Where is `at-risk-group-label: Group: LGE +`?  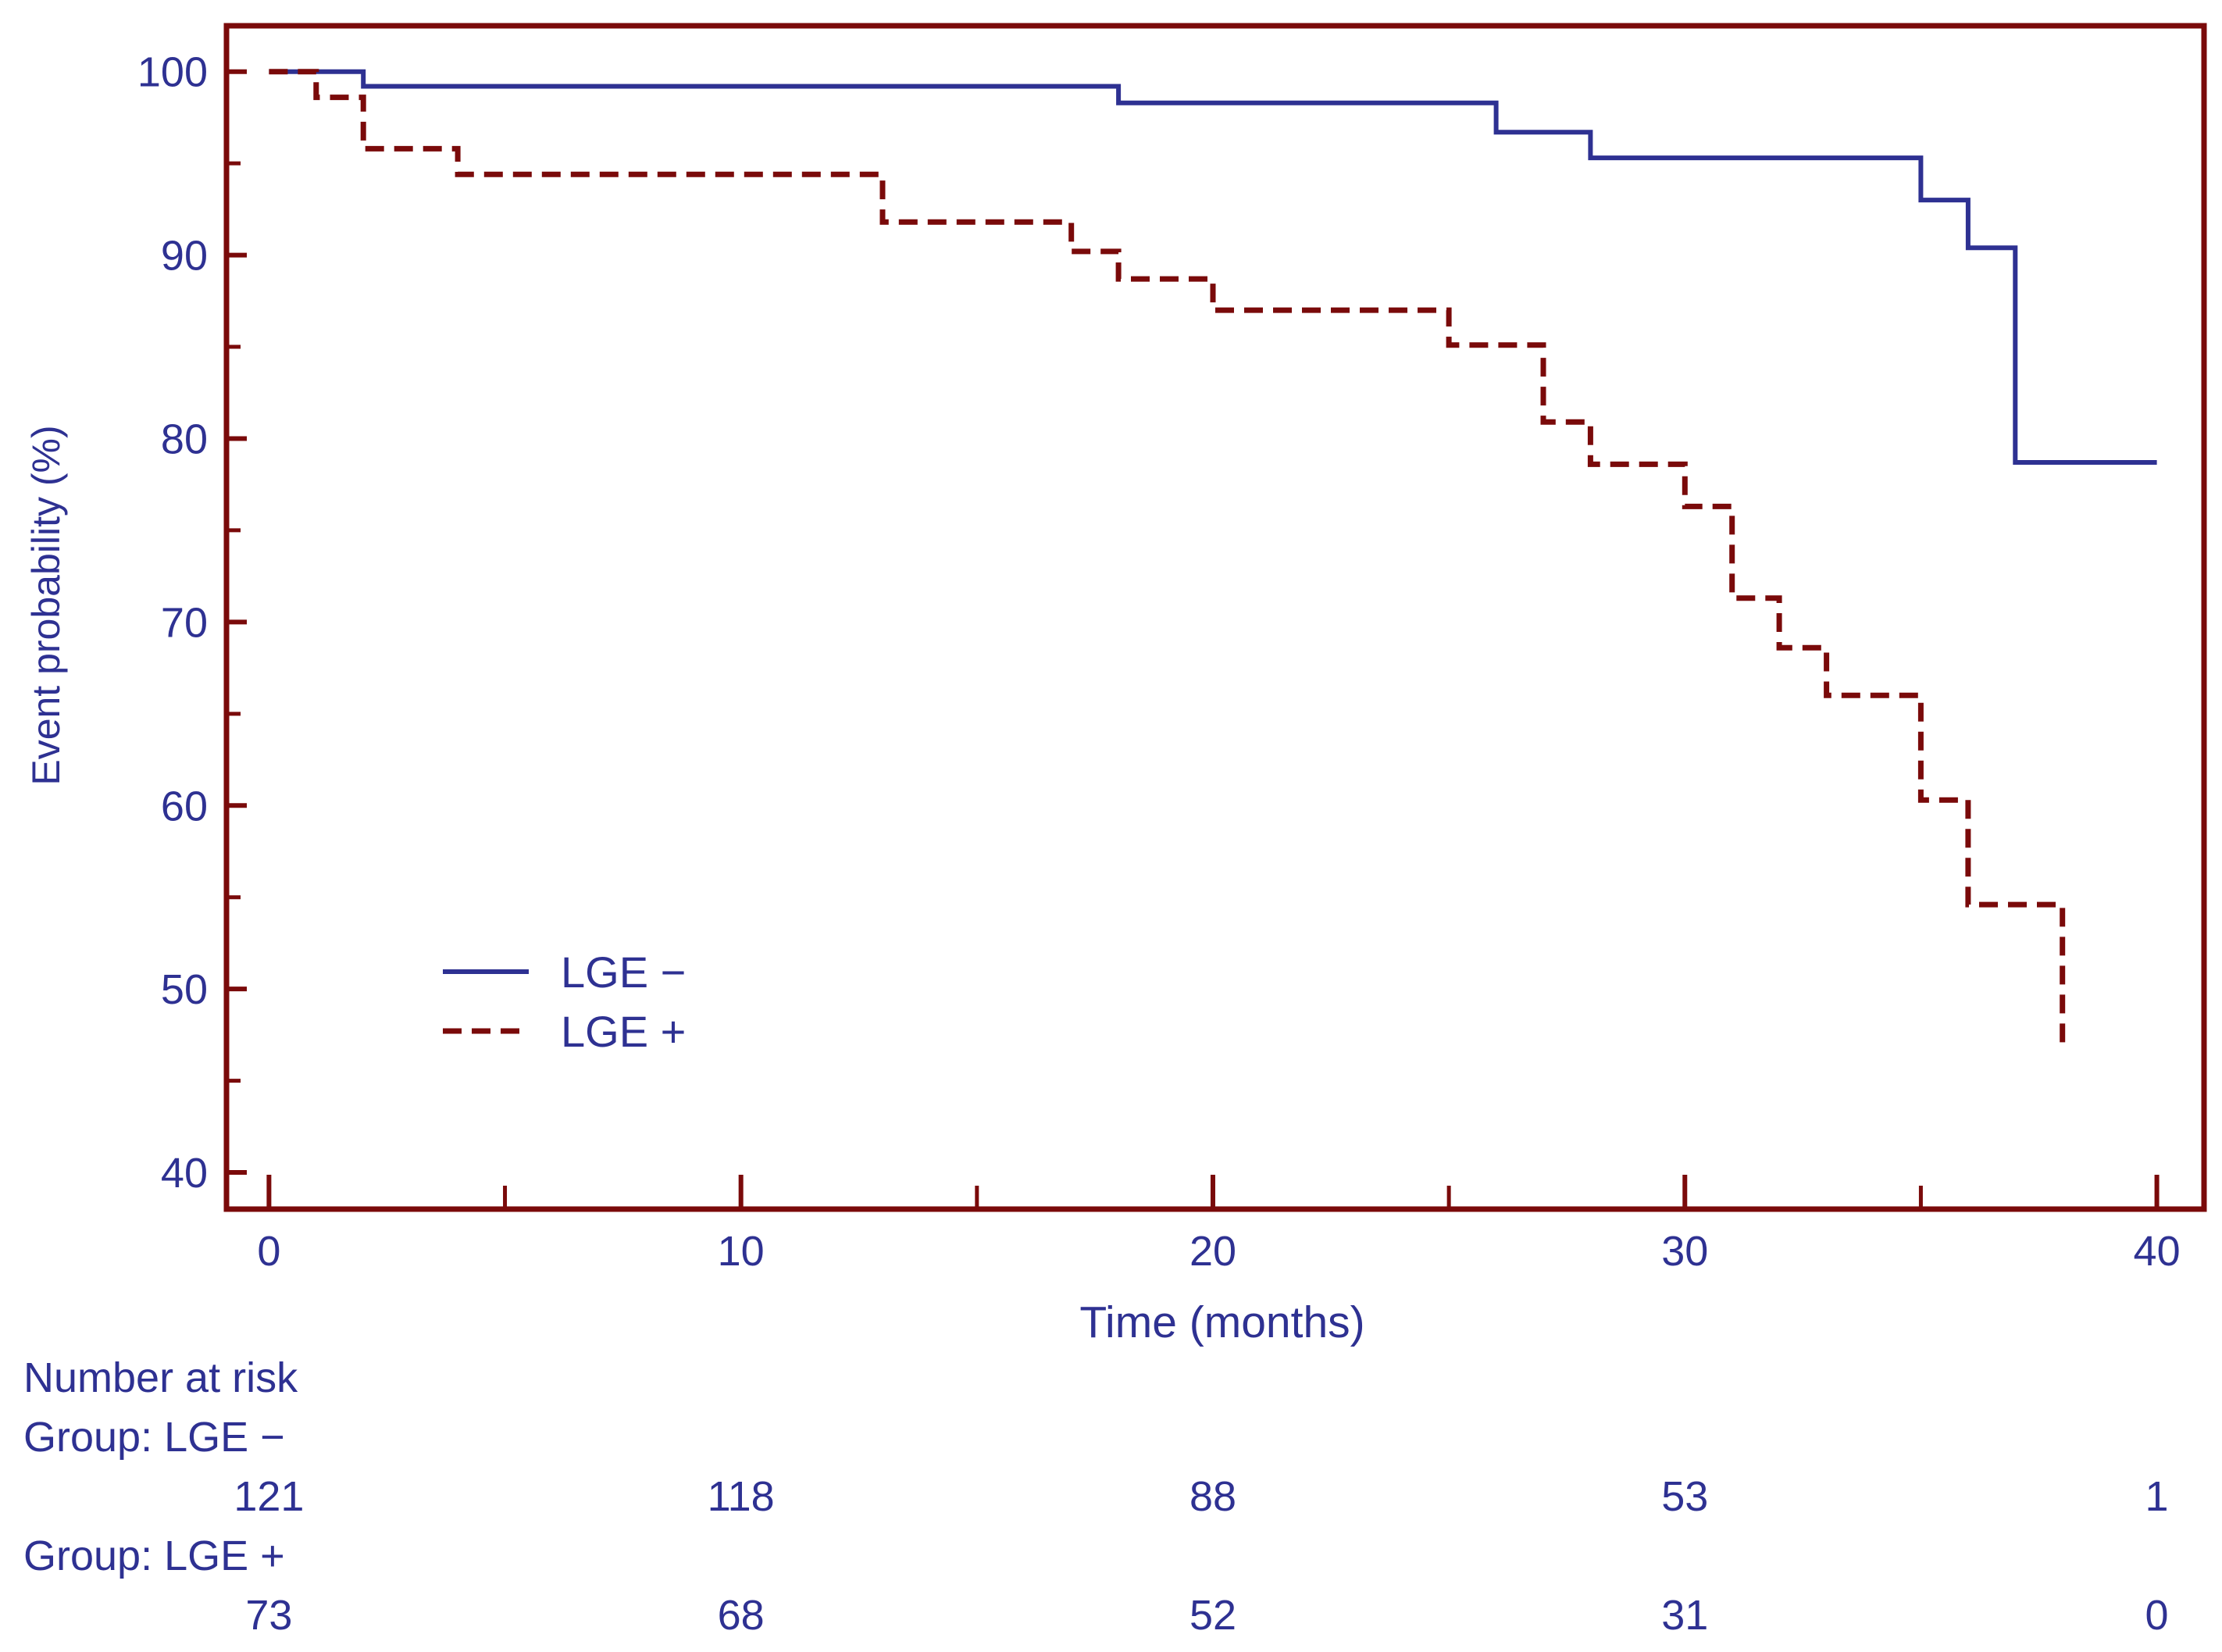 at-risk-group-label: Group: LGE + is located at coordinates (154, 1555).